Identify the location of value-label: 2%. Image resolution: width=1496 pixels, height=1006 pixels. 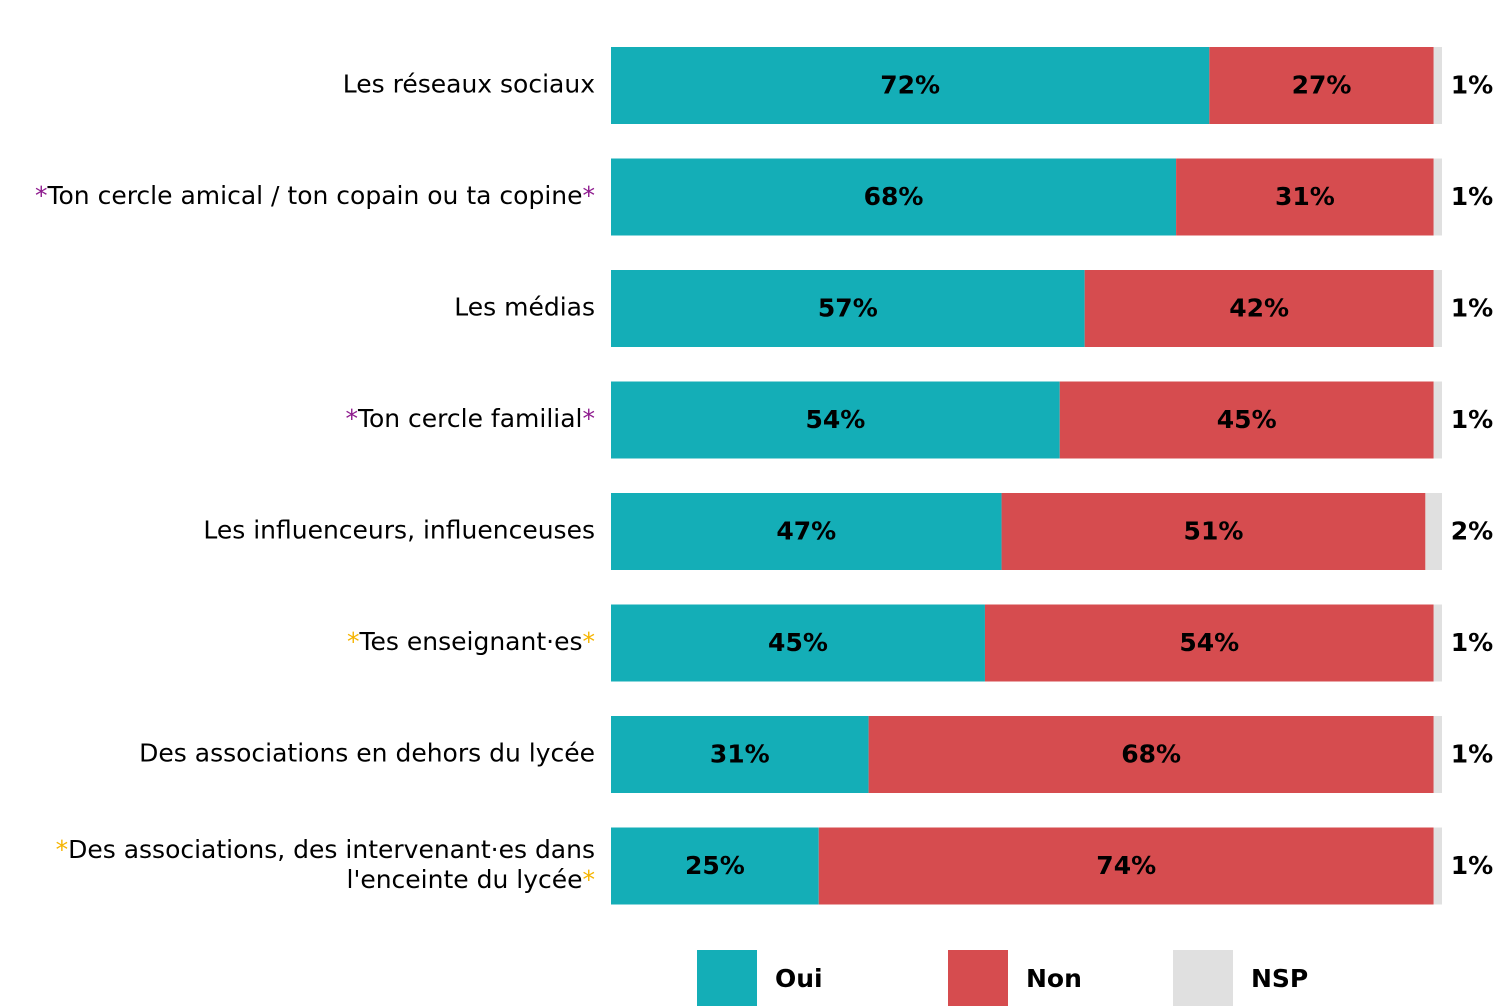
(1472, 531).